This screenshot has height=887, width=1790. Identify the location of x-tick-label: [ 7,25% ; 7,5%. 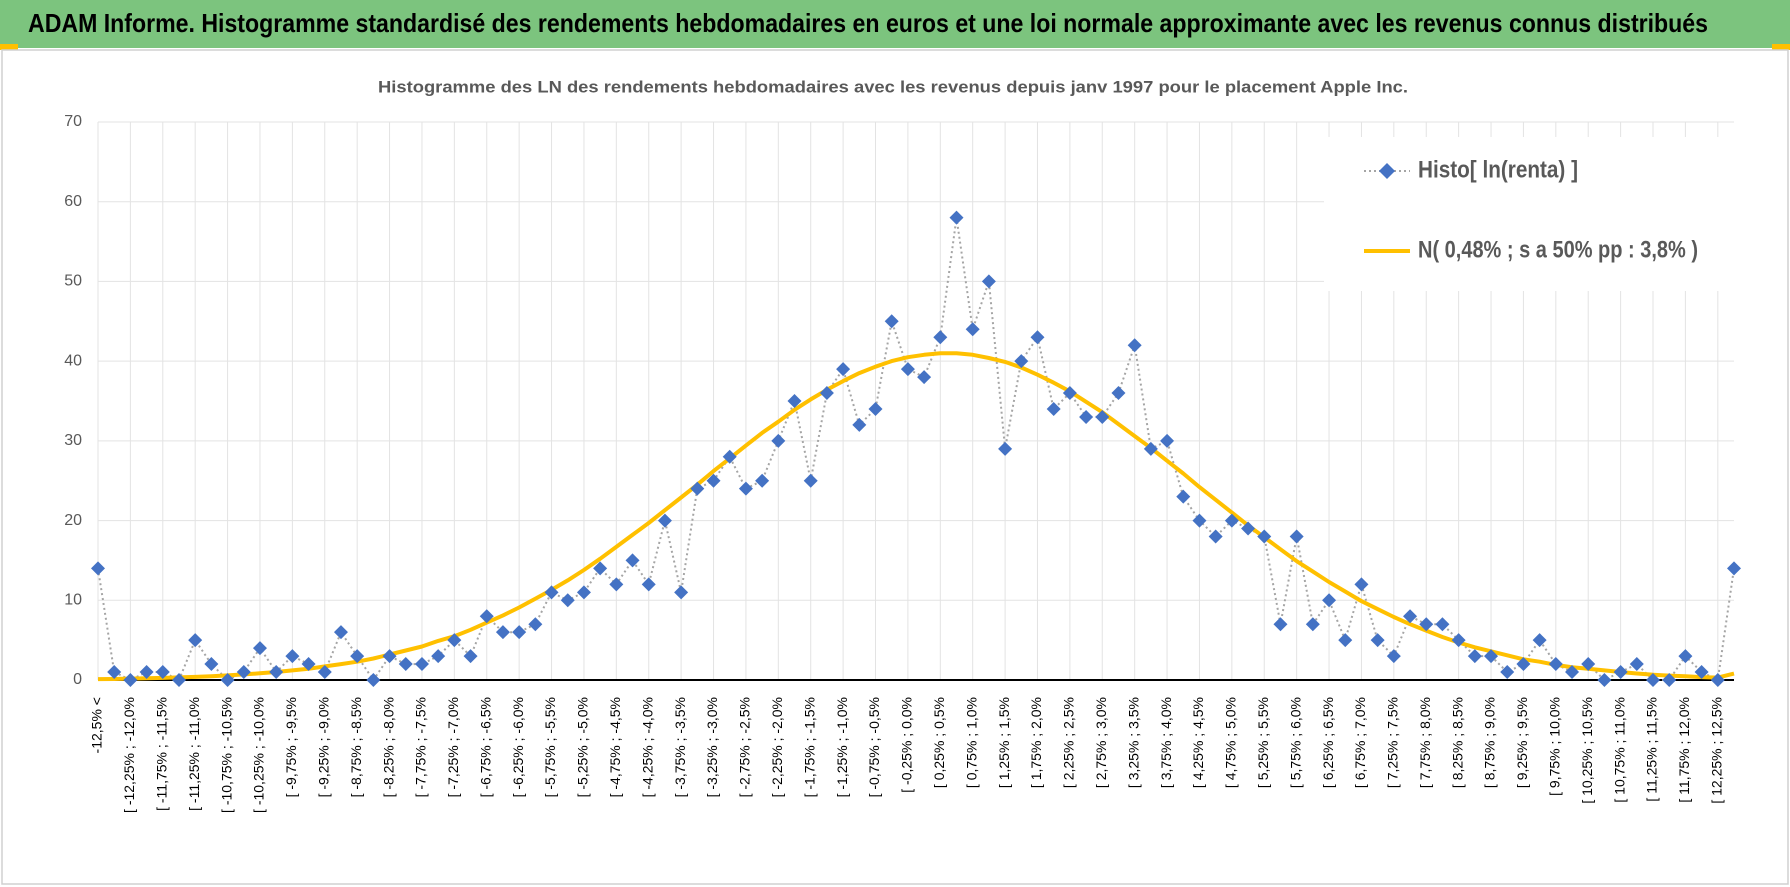
(1393, 742).